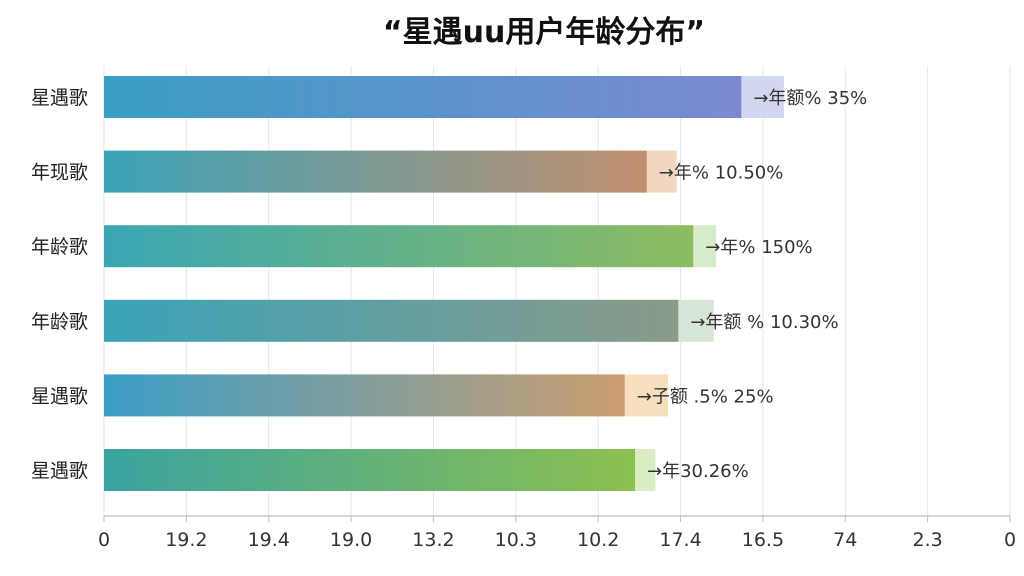  I want to click on x-tick-label: 13.2, so click(433, 540).